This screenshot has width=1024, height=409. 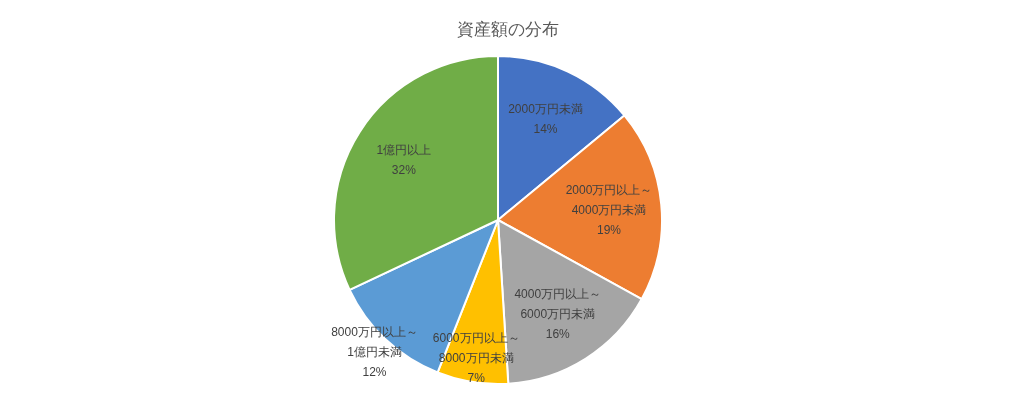 What do you see at coordinates (404, 170) in the screenshot?
I see `data-label: 32%` at bounding box center [404, 170].